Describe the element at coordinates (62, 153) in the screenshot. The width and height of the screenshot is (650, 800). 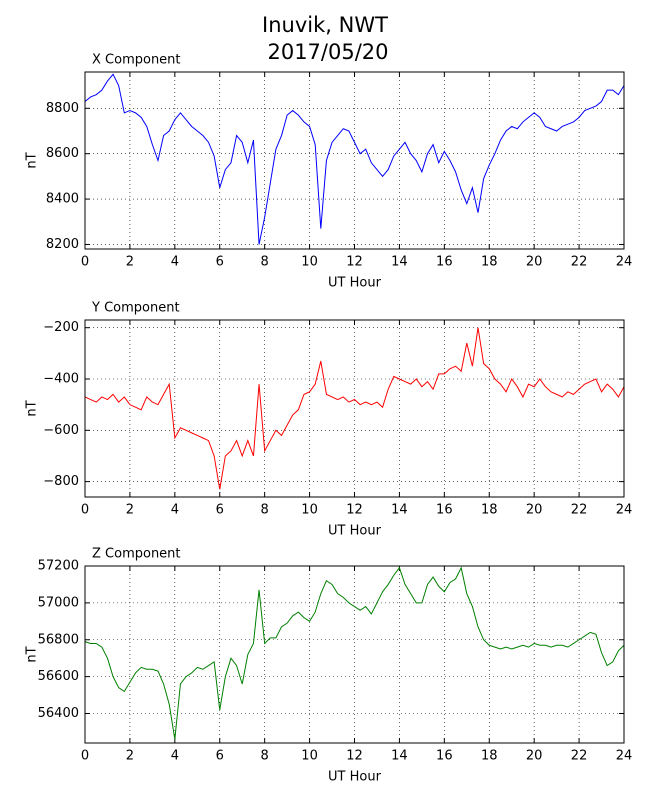
I see `y-tick-label: 8600` at that location.